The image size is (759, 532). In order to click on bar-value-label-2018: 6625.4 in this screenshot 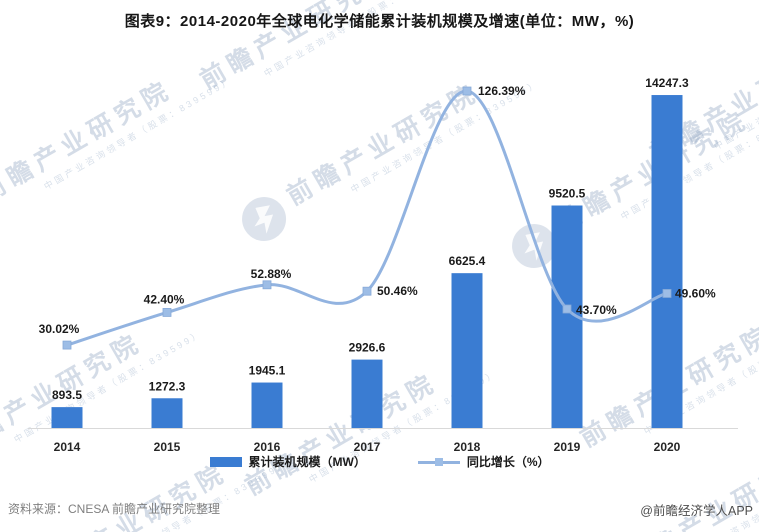, I will do `click(467, 261)`.